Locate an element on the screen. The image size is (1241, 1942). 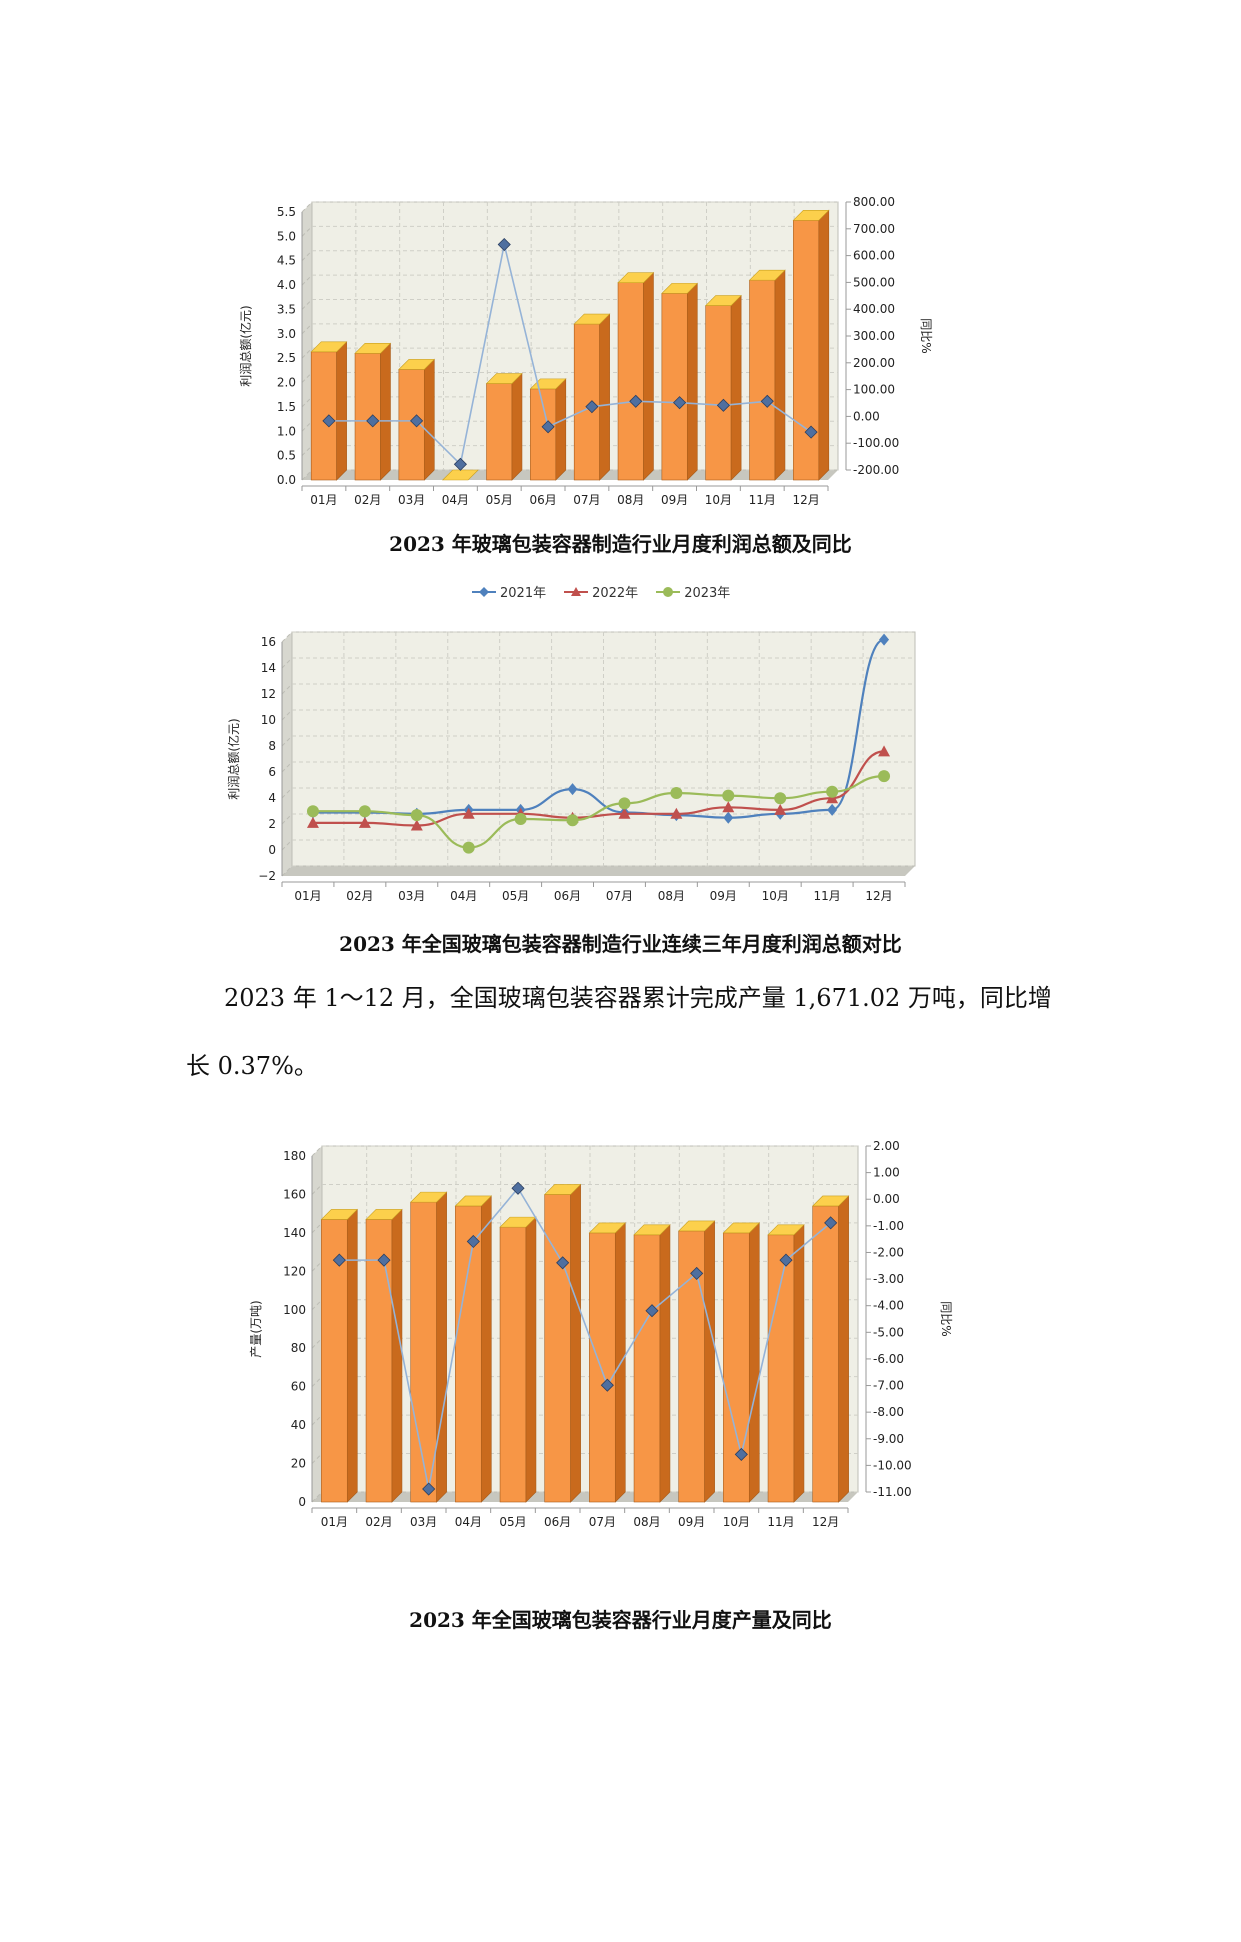
y2-tick-label: 0.00 is located at coordinates (866, 416).